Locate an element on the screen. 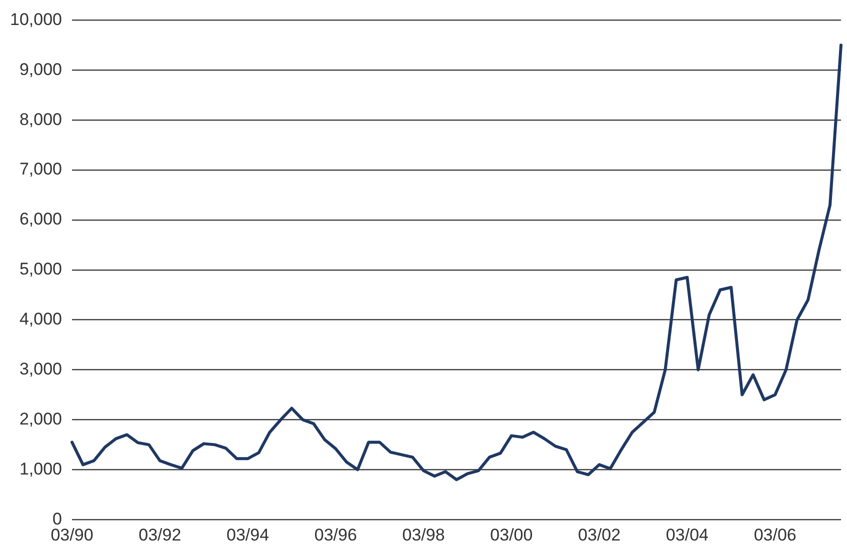 This screenshot has height=556, width=847. y-tick-label: 9,000 is located at coordinates (40, 69).